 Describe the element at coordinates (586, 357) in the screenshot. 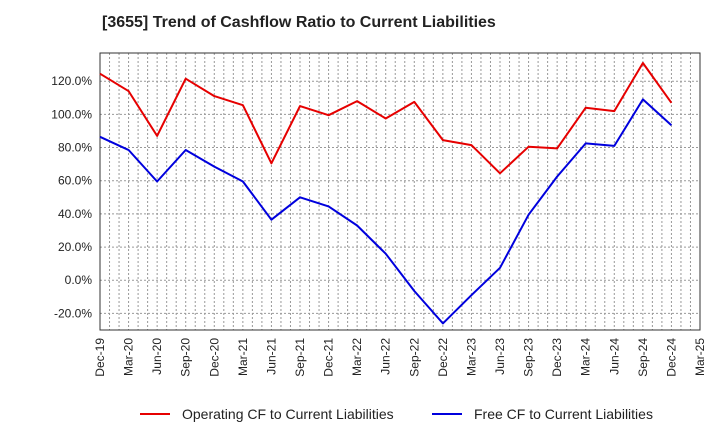

I see `x-tick-label: Mar-24` at that location.